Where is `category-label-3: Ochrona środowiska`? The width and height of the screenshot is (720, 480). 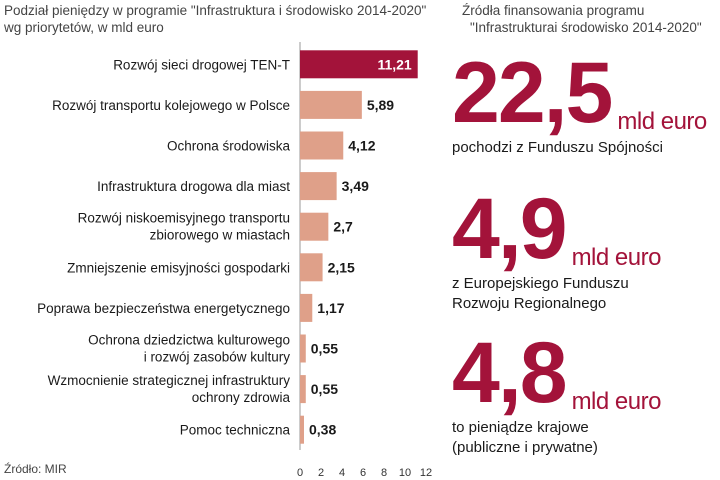 category-label-3: Ochrona środowiska is located at coordinates (229, 146).